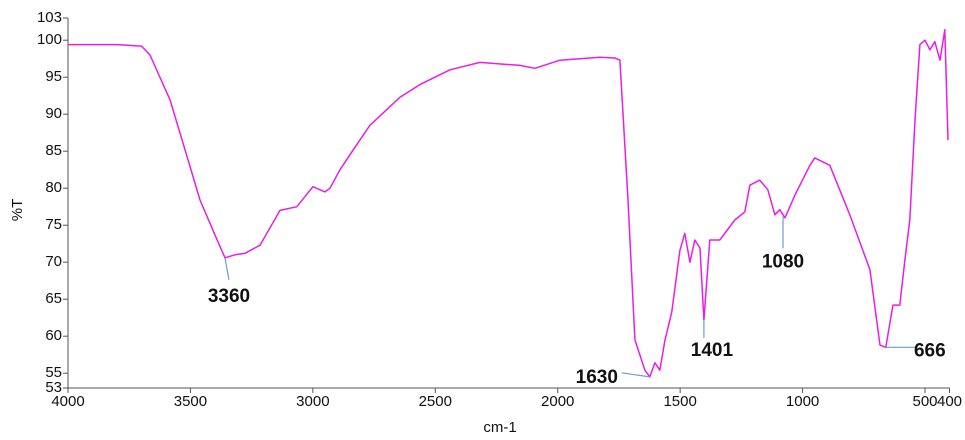 This screenshot has height=440, width=965. What do you see at coordinates (712, 350) in the screenshot?
I see `annotation-label: 1401` at bounding box center [712, 350].